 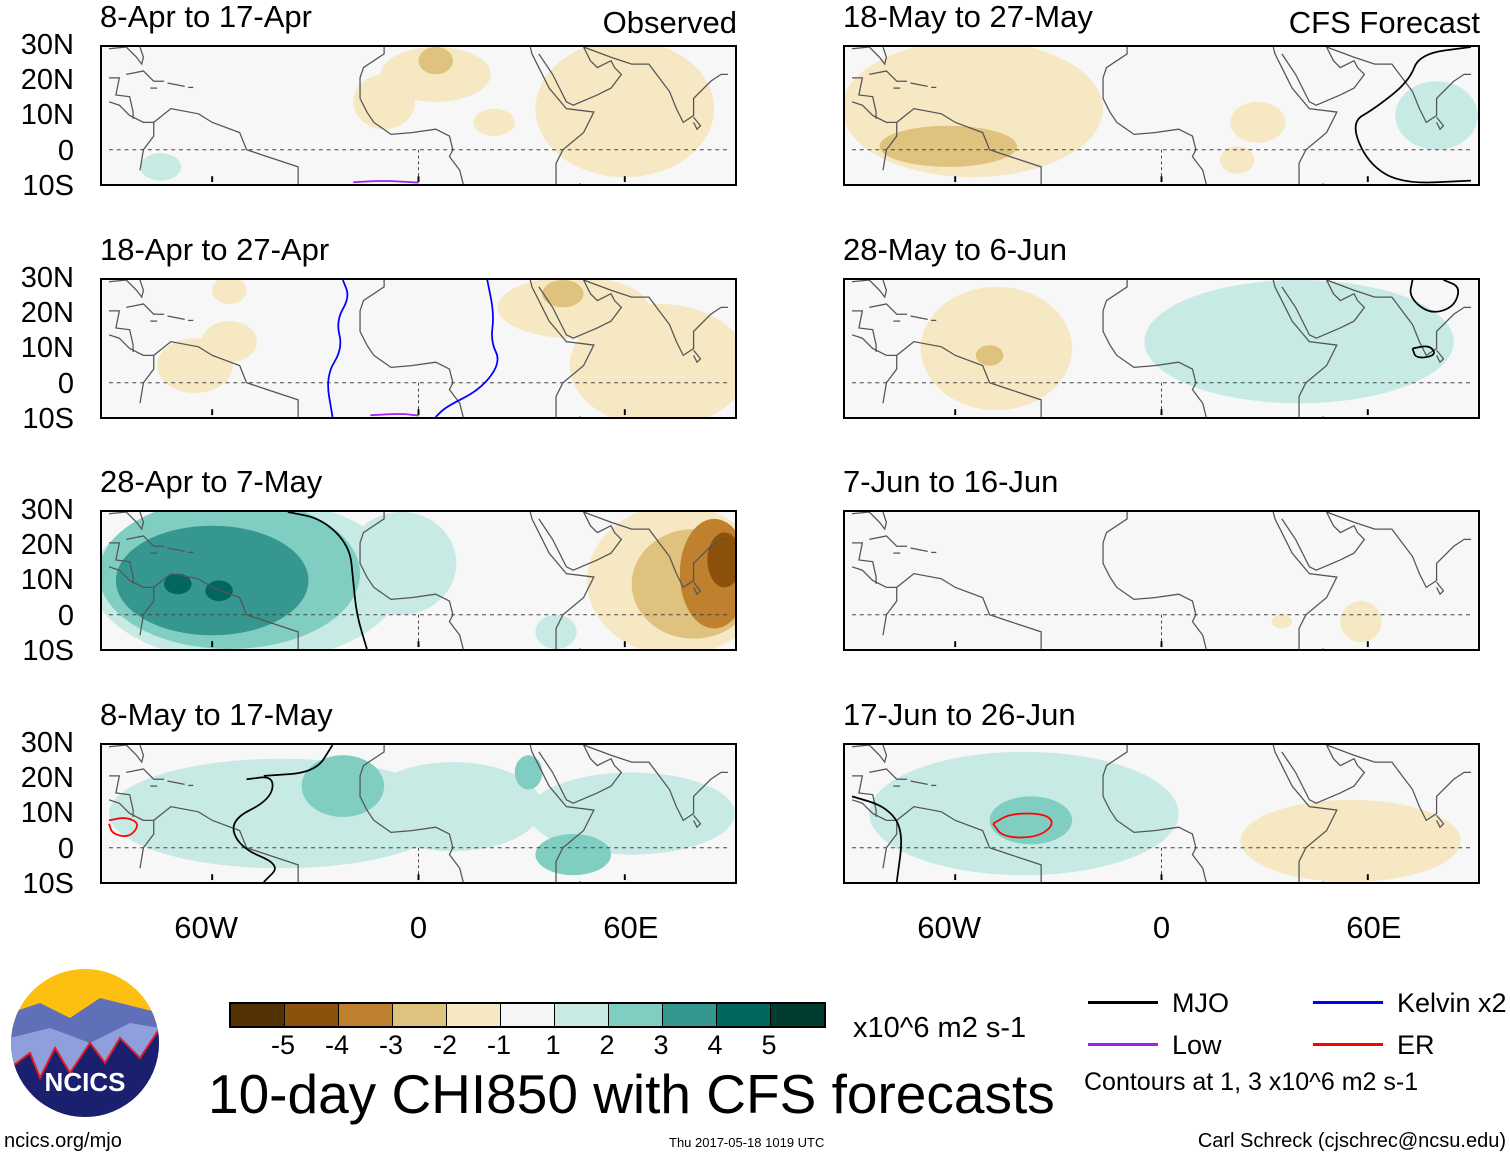 What do you see at coordinates (65, 848) in the screenshot?
I see `lat-tick-label: 0` at bounding box center [65, 848].